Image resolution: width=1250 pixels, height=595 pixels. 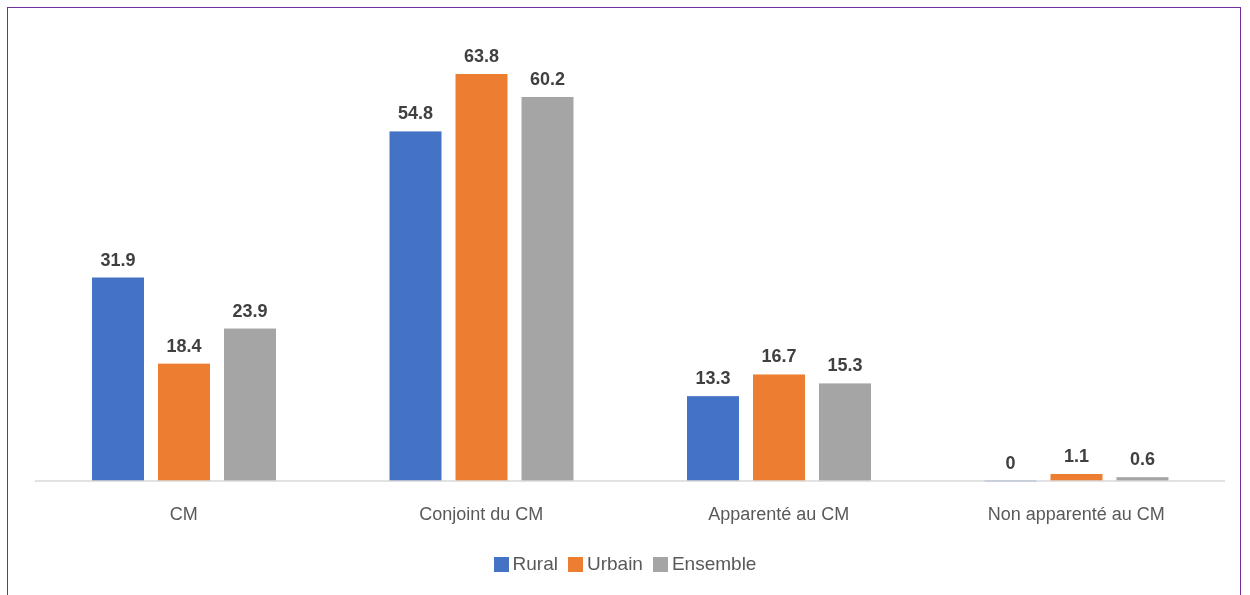 I want to click on data-label: 16.7, so click(x=779, y=356).